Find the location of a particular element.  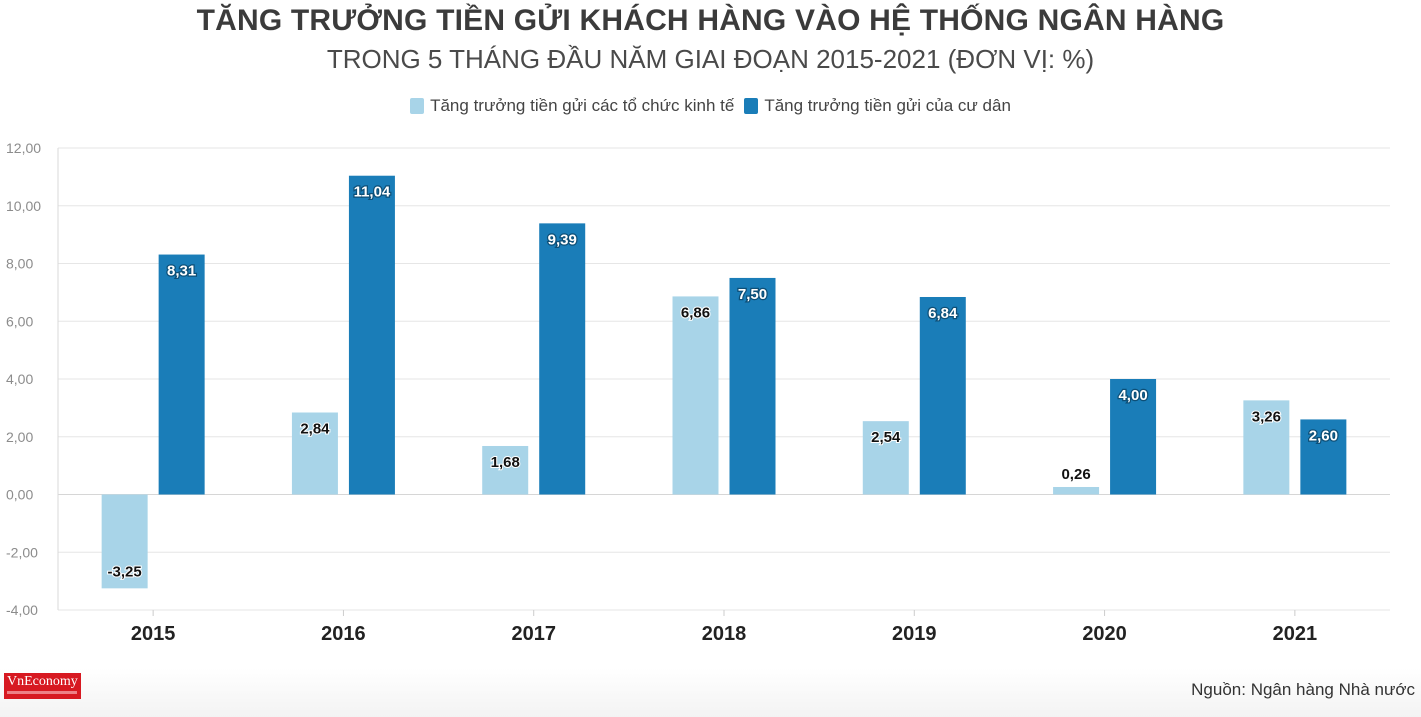

data-label-residents: 2,60 is located at coordinates (1323, 435).